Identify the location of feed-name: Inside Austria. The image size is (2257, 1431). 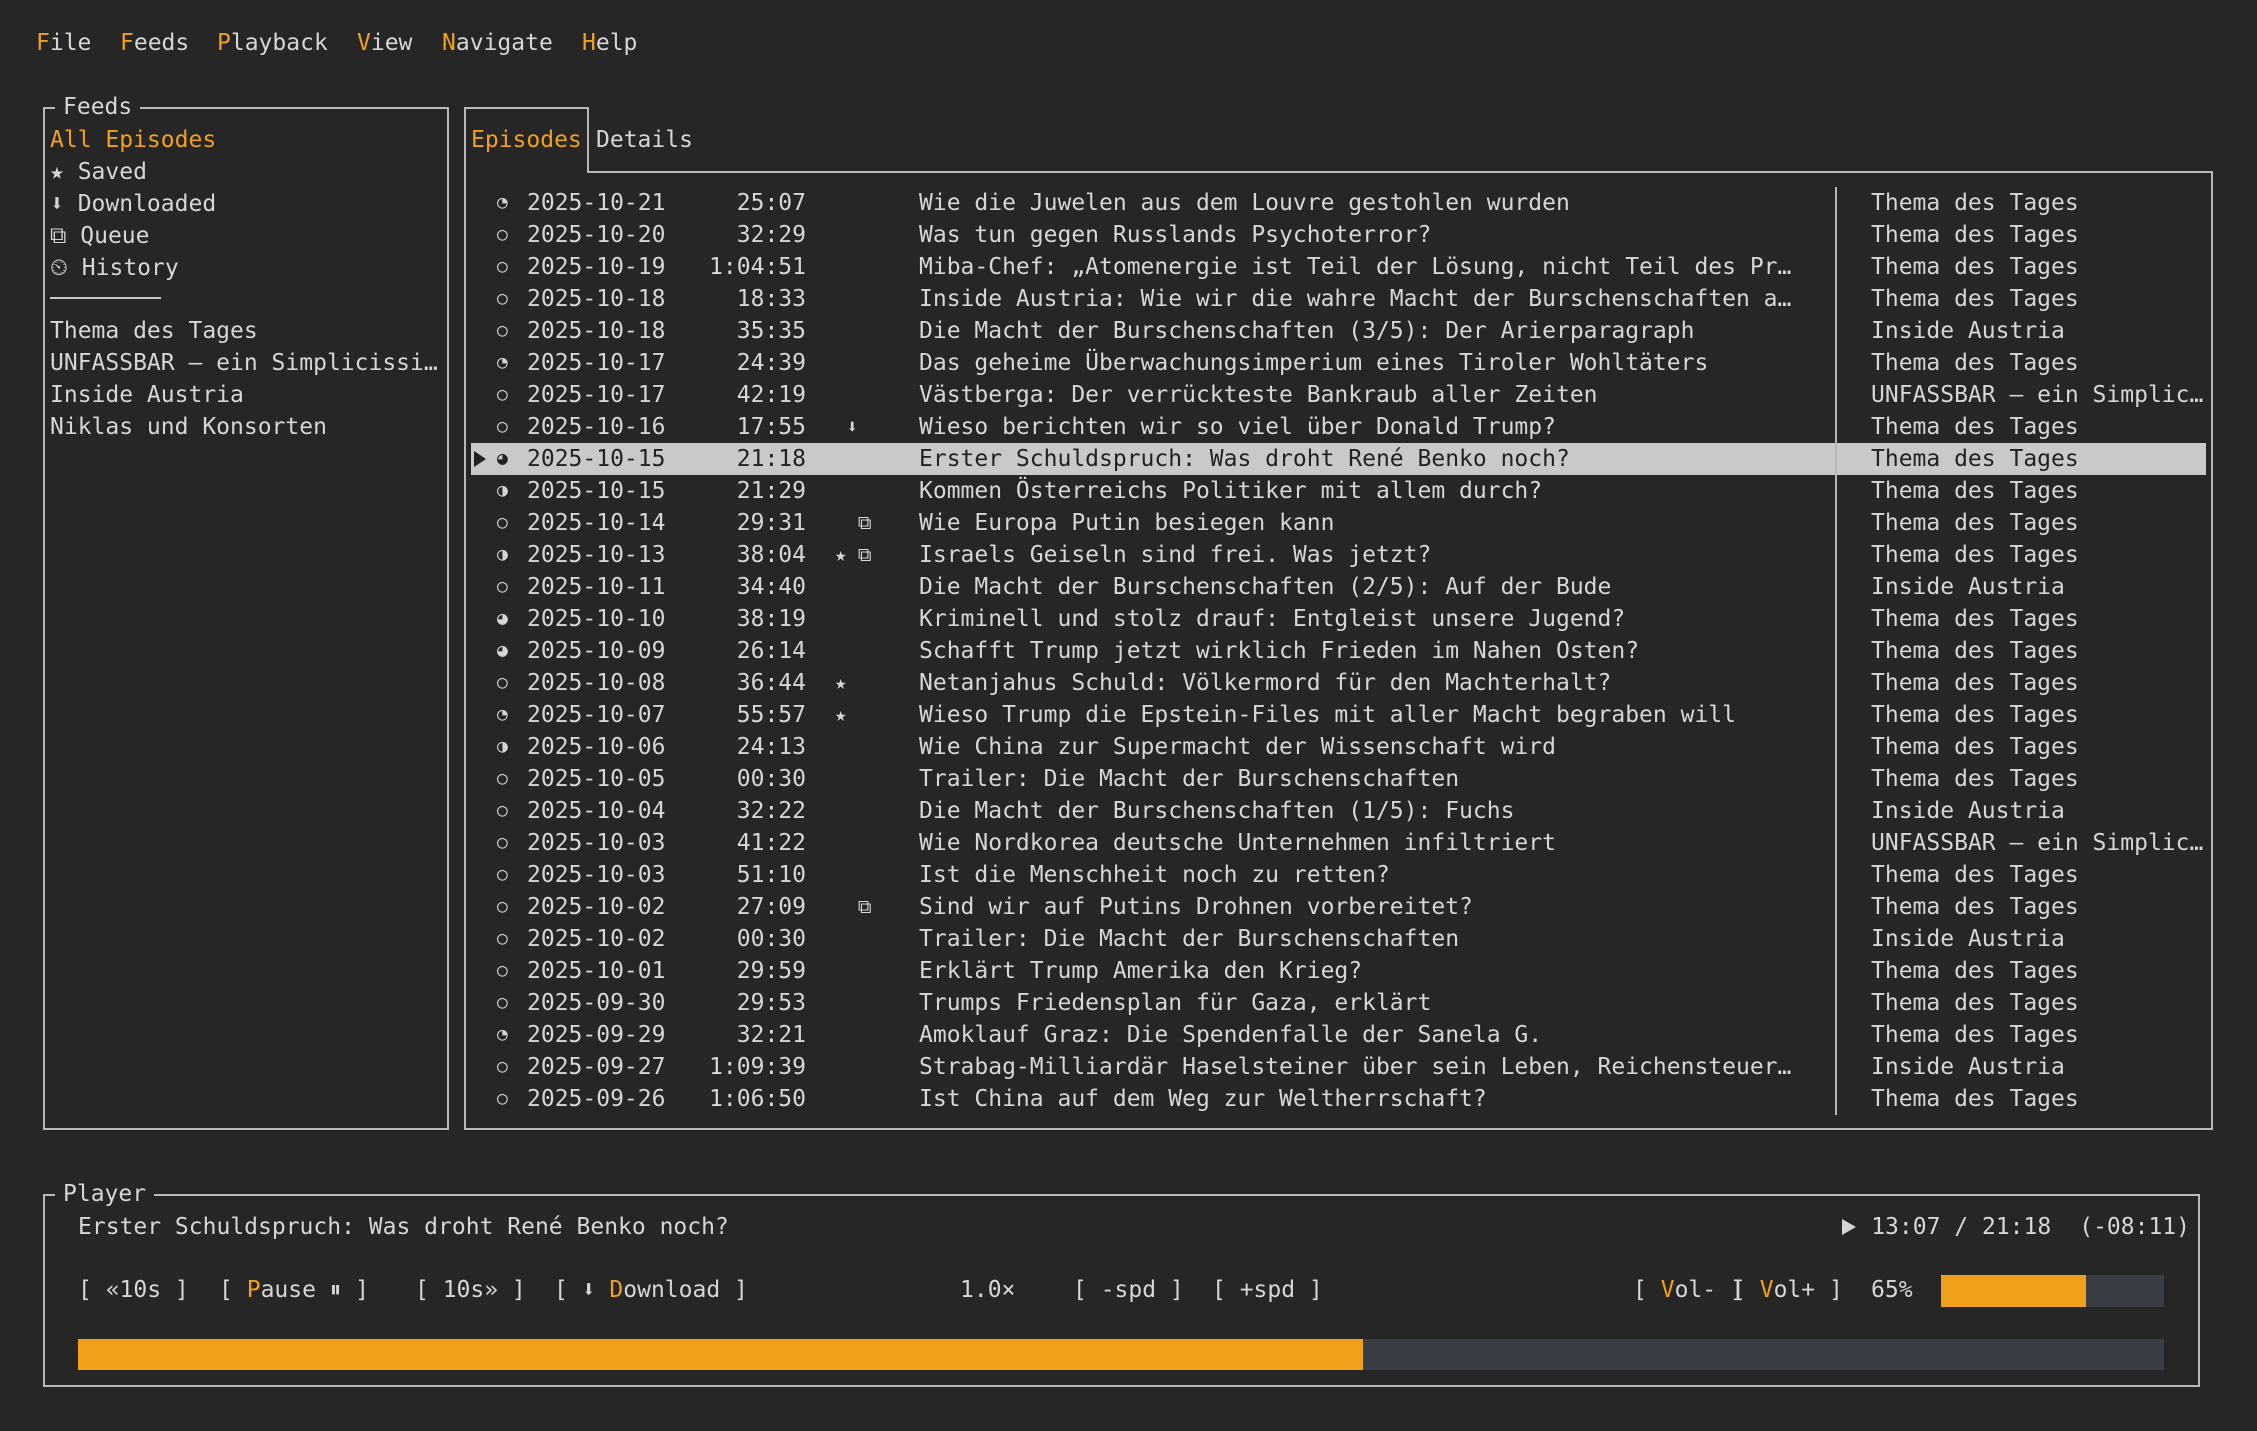
(1968, 1067).